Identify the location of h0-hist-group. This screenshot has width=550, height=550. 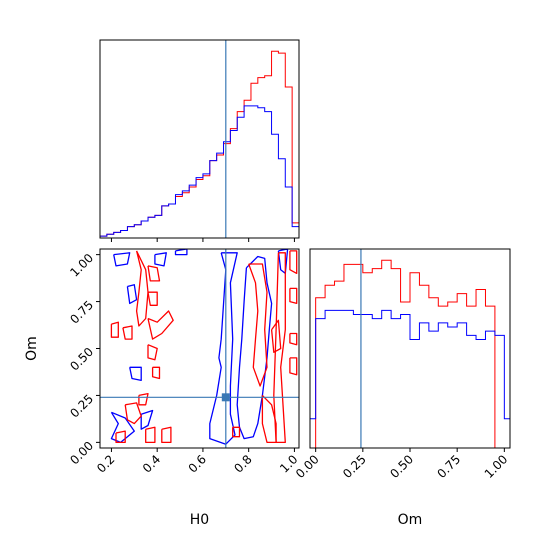
(199, 139).